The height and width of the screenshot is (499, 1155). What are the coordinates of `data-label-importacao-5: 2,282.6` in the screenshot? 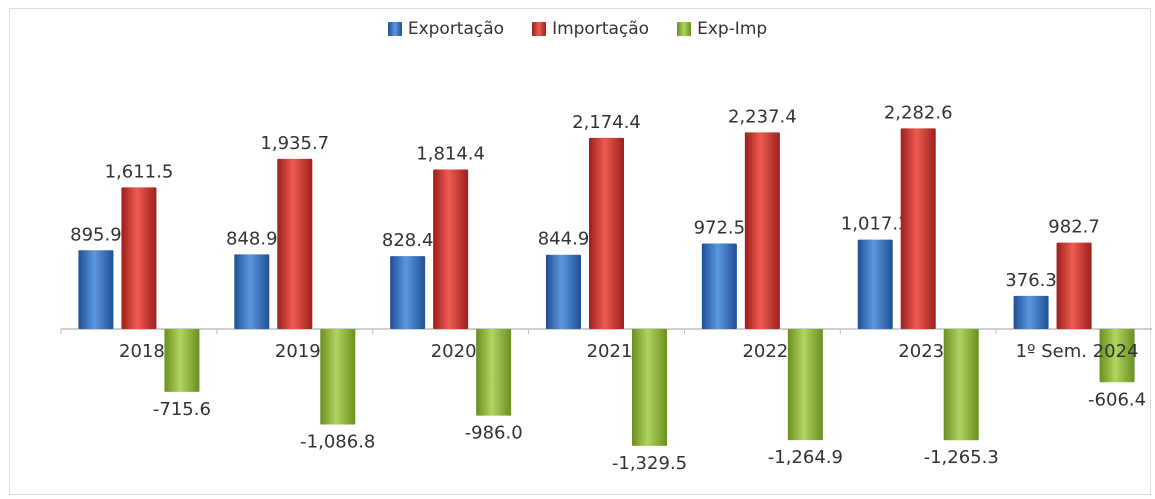 It's located at (918, 112).